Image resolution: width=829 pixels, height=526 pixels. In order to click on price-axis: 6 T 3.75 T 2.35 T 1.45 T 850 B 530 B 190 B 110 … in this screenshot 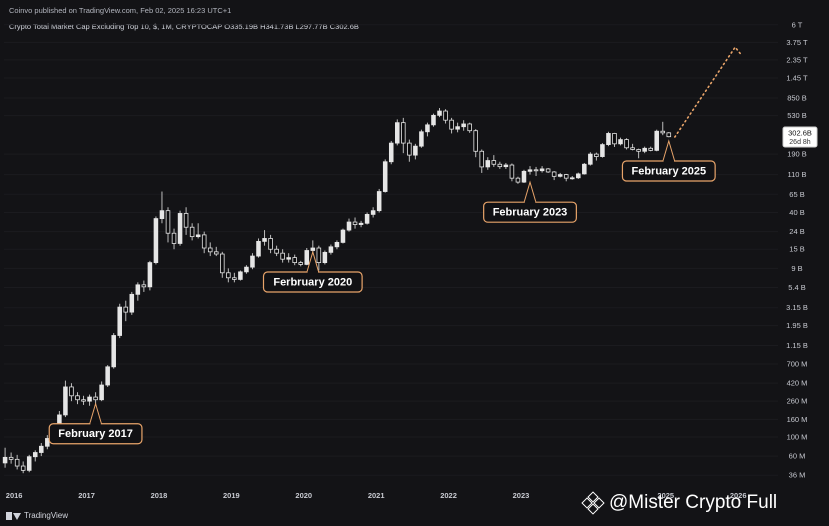, I will do `click(797, 249)`.